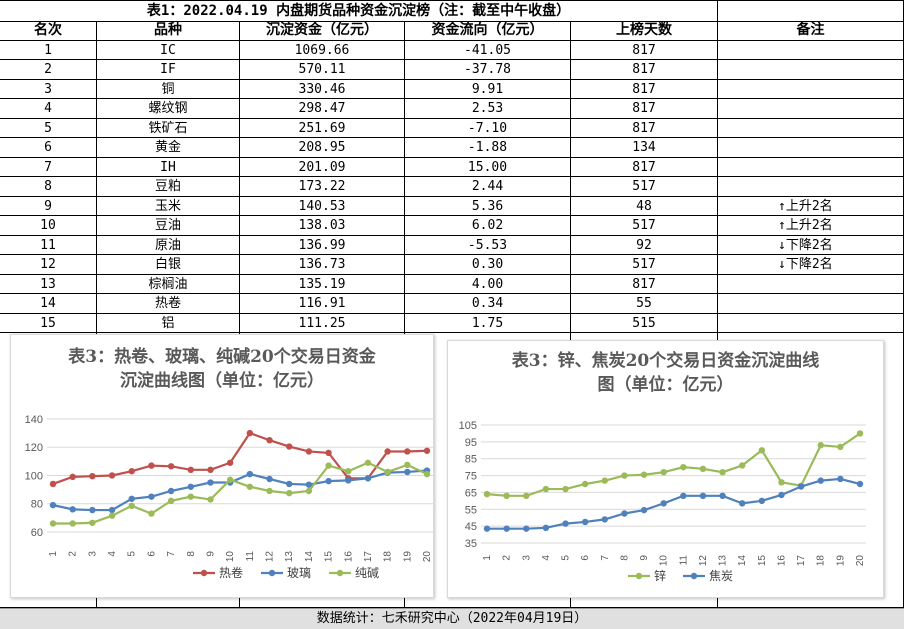  I want to click on table-cell-rank: 2, so click(48, 70).